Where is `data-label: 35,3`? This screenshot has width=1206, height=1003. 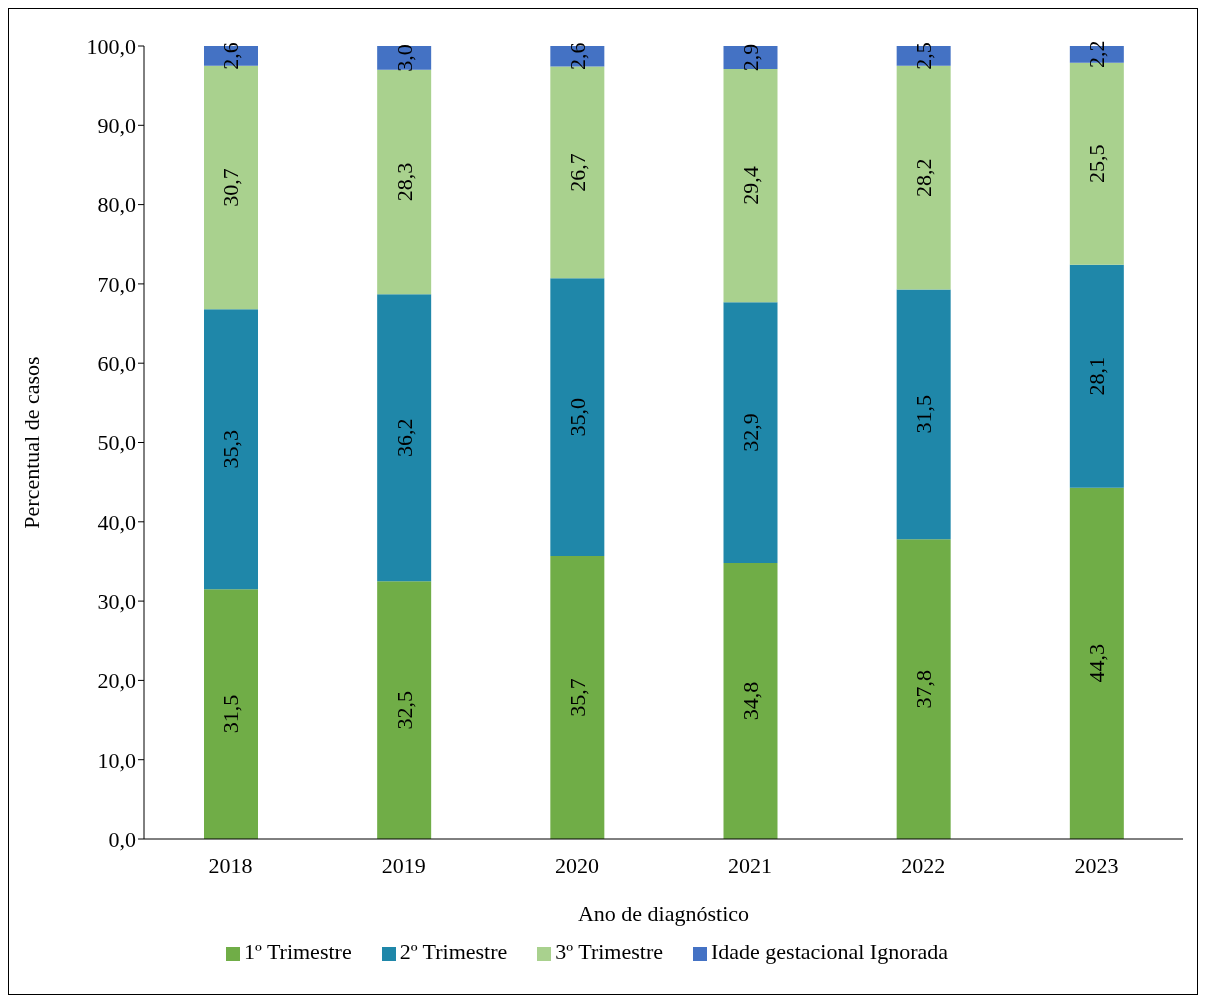
data-label: 35,3 is located at coordinates (231, 449).